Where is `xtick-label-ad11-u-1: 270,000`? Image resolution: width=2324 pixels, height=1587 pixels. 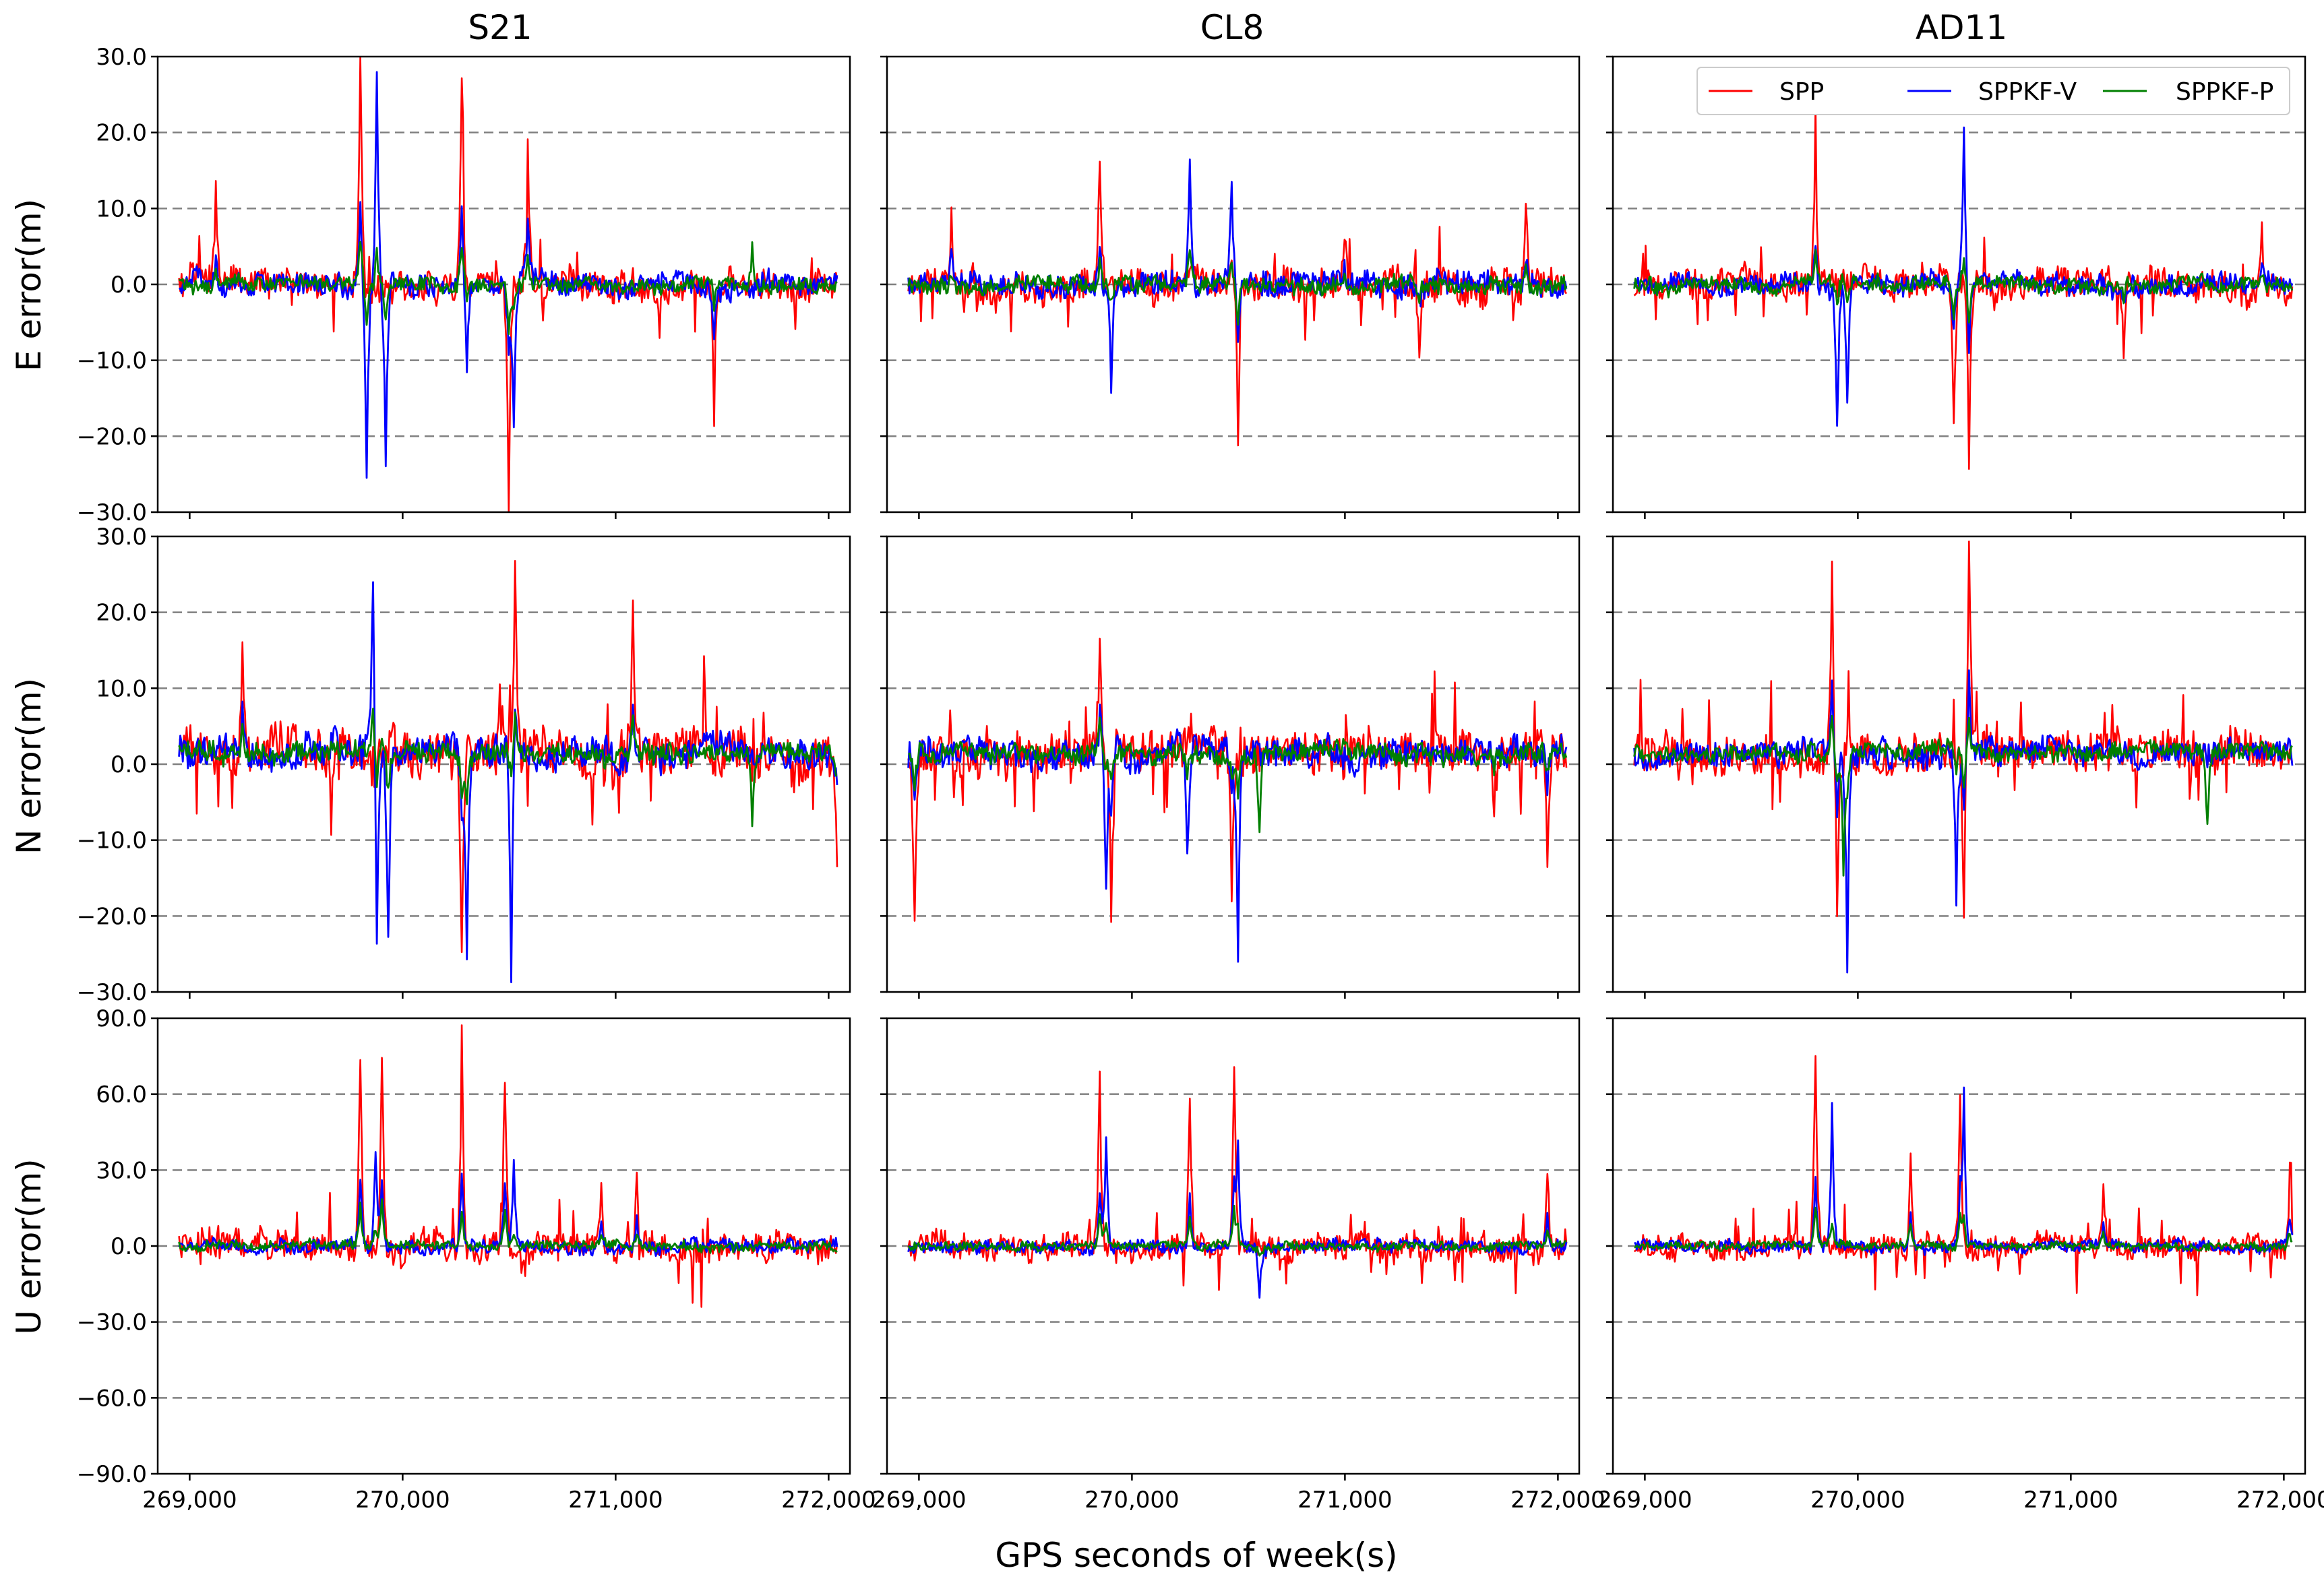
xtick-label-ad11-u-1: 270,000 is located at coordinates (1857, 1500).